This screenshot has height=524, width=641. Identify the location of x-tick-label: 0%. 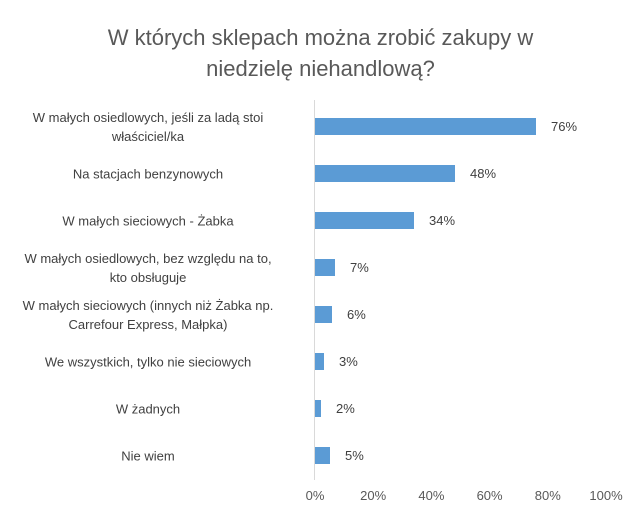
(315, 495).